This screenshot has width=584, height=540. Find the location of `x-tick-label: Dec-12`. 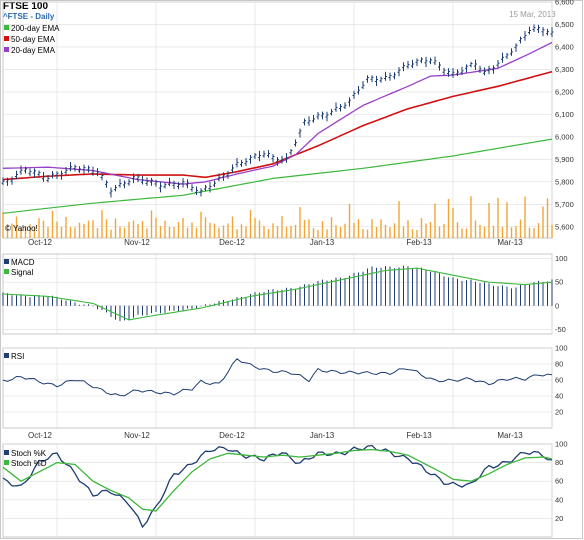

x-tick-label: Dec-12 is located at coordinates (232, 242).